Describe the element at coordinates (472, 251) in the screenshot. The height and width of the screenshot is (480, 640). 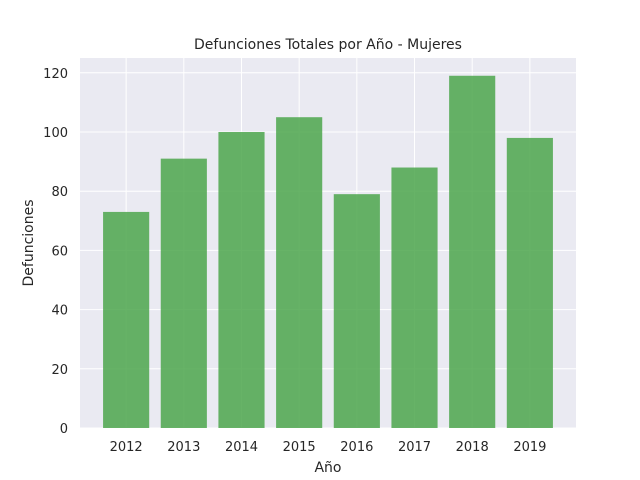
I see `bar-2018` at that location.